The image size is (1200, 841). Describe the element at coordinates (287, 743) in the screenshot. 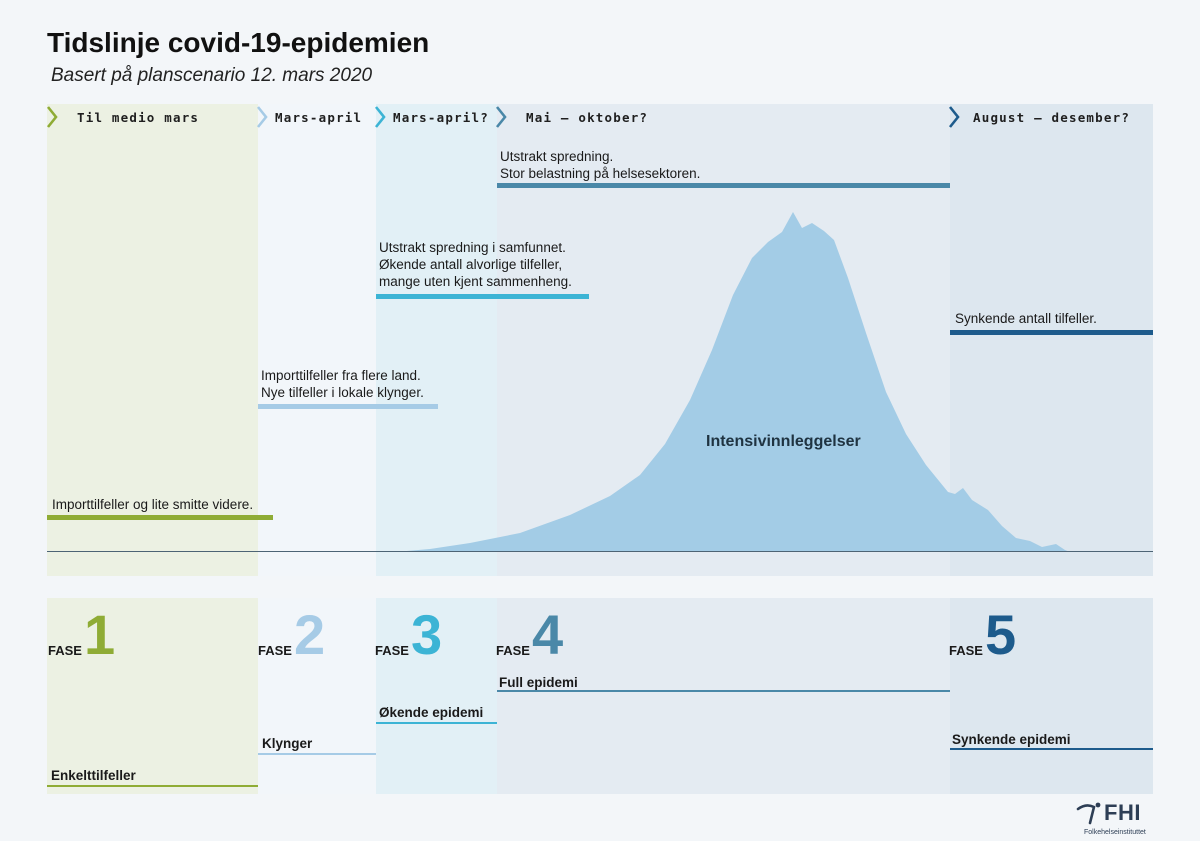

I see `phase-name-2: Klynger` at that location.